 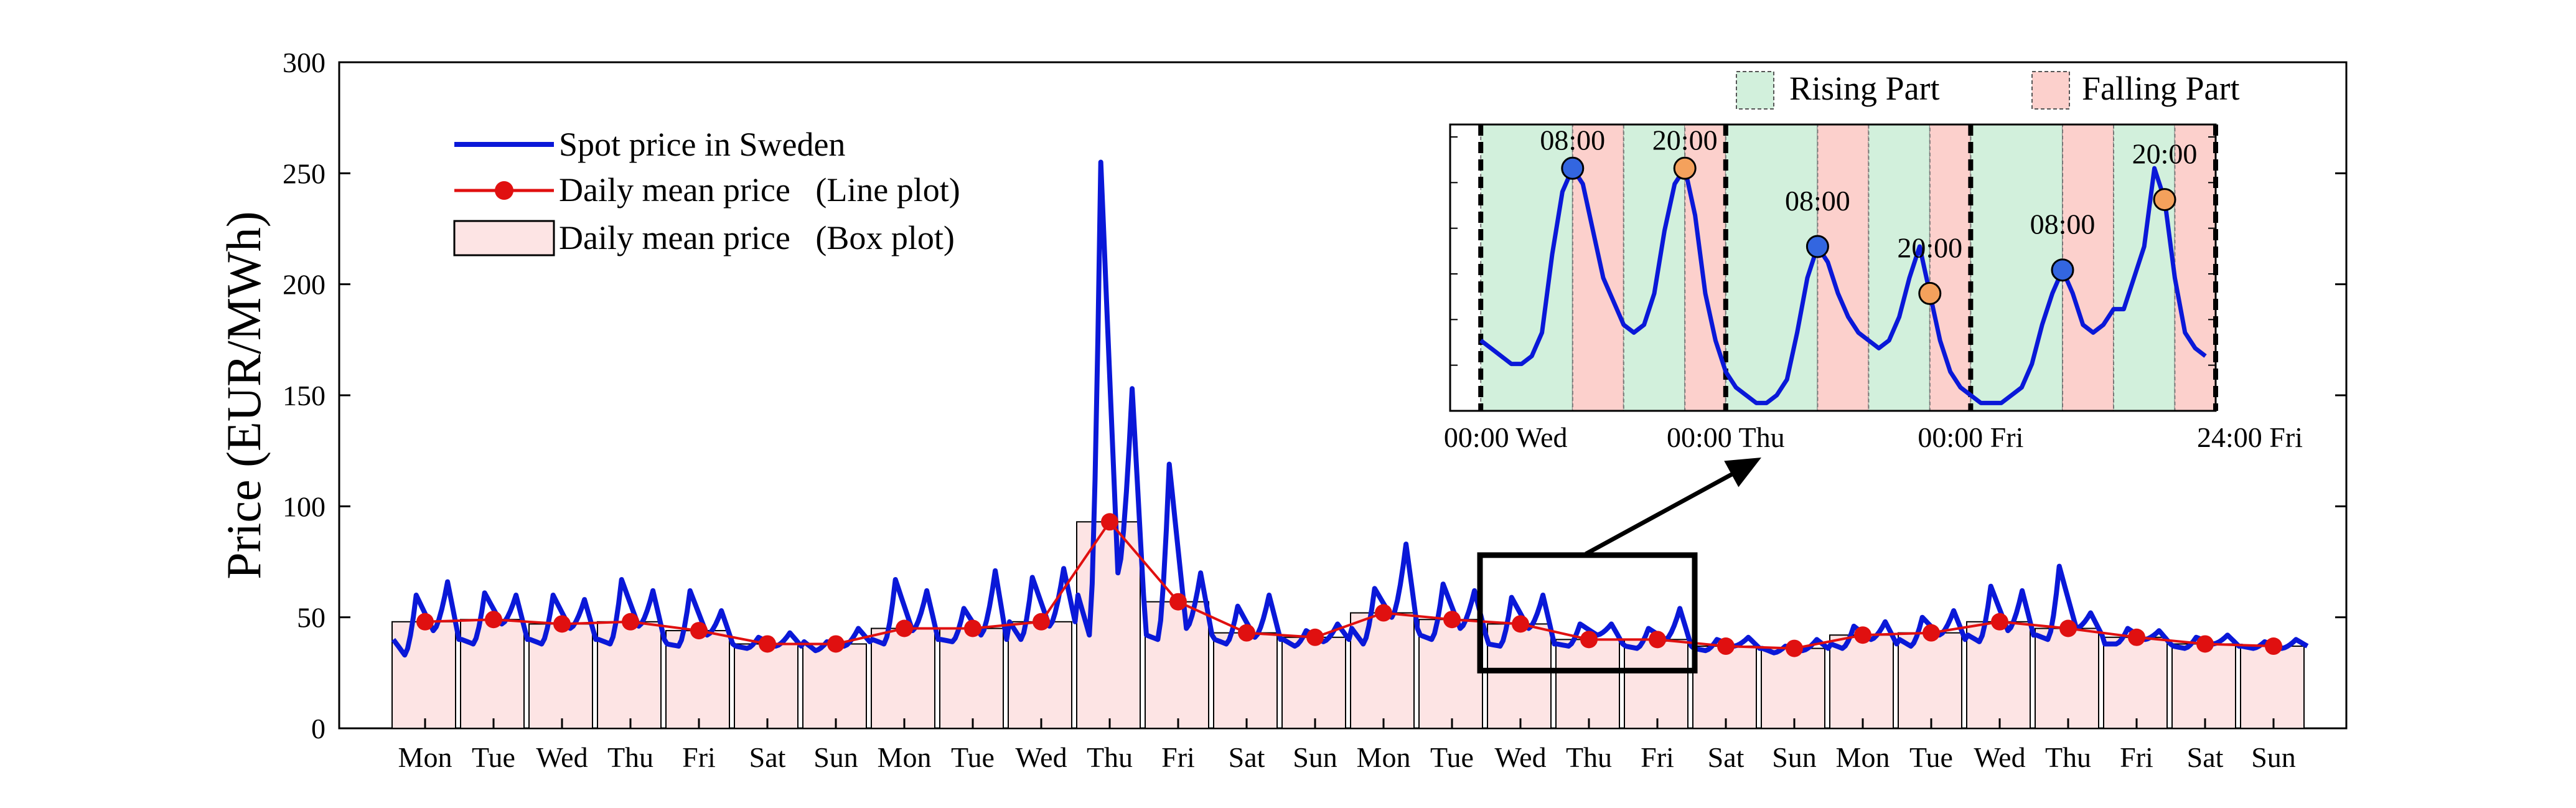 What do you see at coordinates (304, 285) in the screenshot?
I see `y-tick-label: 200` at bounding box center [304, 285].